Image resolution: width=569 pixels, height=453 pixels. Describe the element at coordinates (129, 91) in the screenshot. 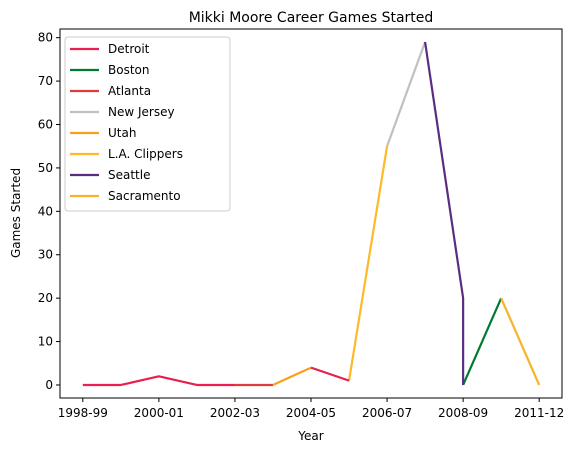

I see `legend-label: Atlanta` at that location.